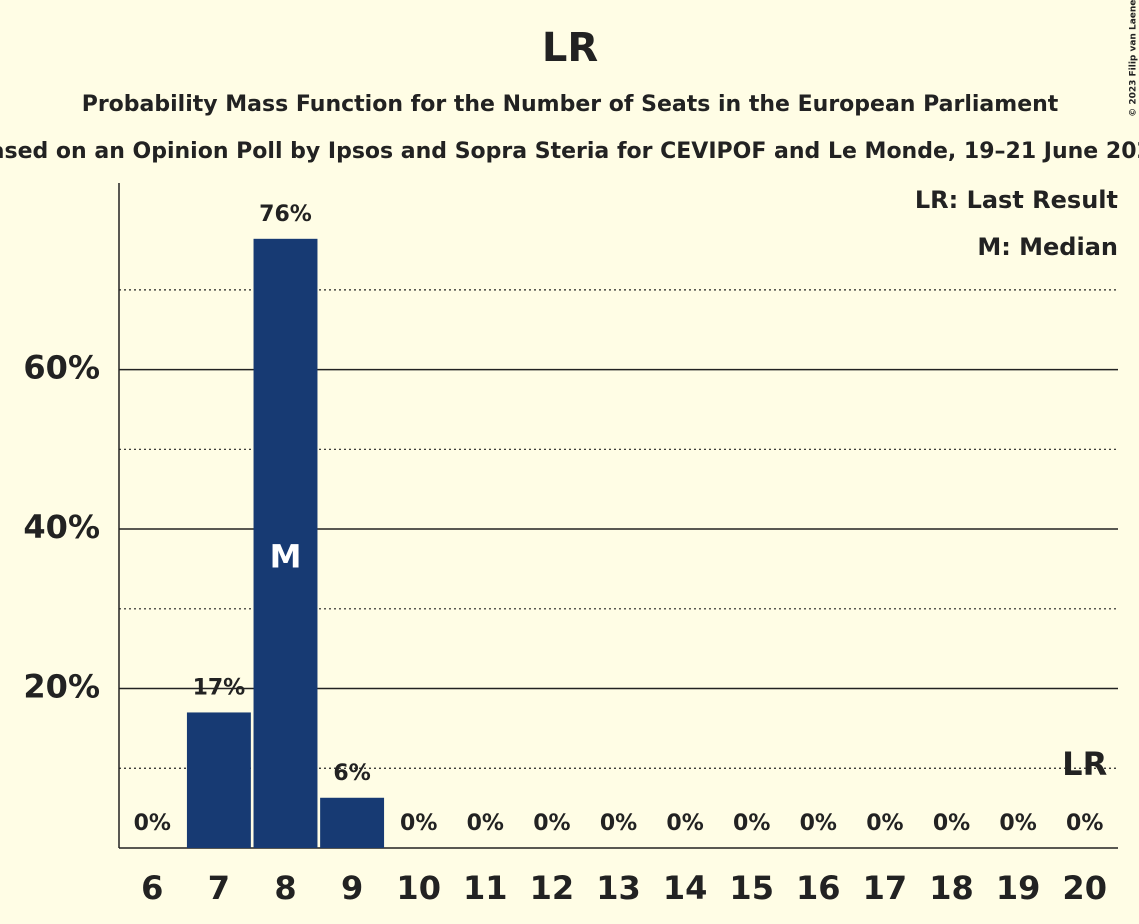  I want to click on x-tick-label: 7, so click(219, 888).